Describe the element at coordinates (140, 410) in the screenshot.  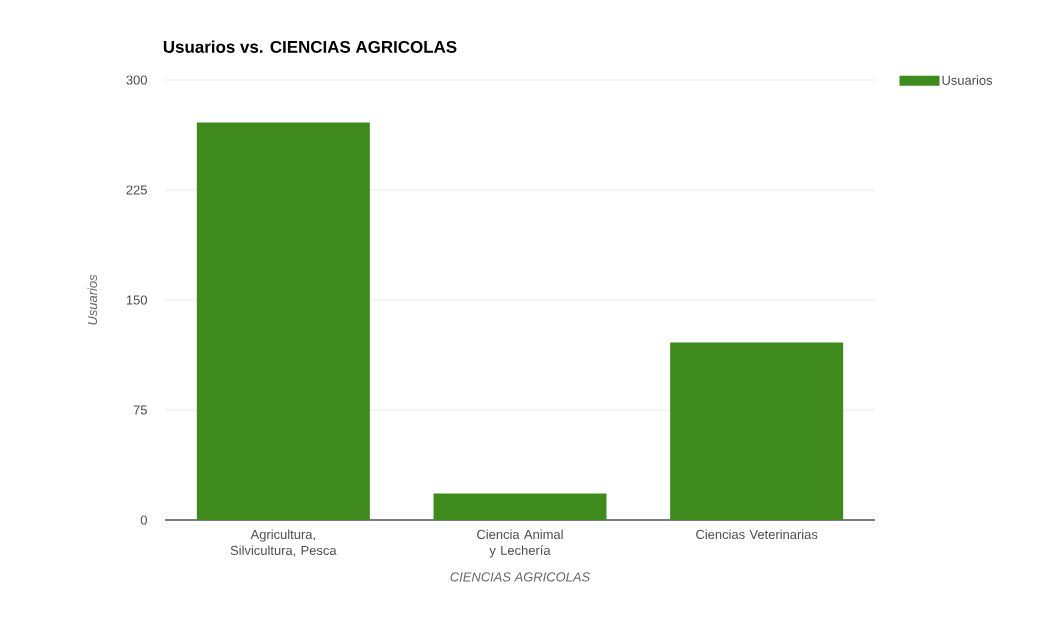
I see `y-tick-label: 75` at that location.